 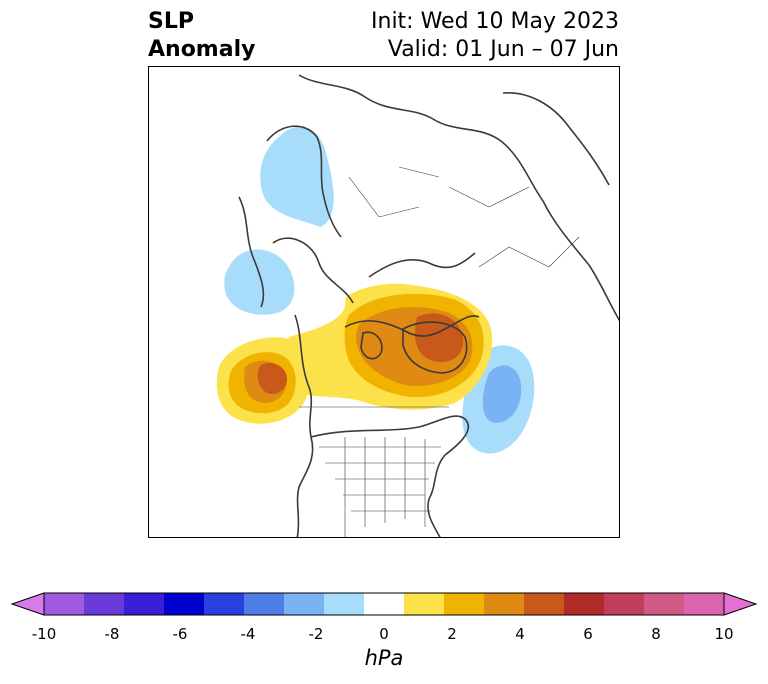 What do you see at coordinates (389, 346) in the screenshot?
I see `positive-anomaly-arctic-greenland` at bounding box center [389, 346].